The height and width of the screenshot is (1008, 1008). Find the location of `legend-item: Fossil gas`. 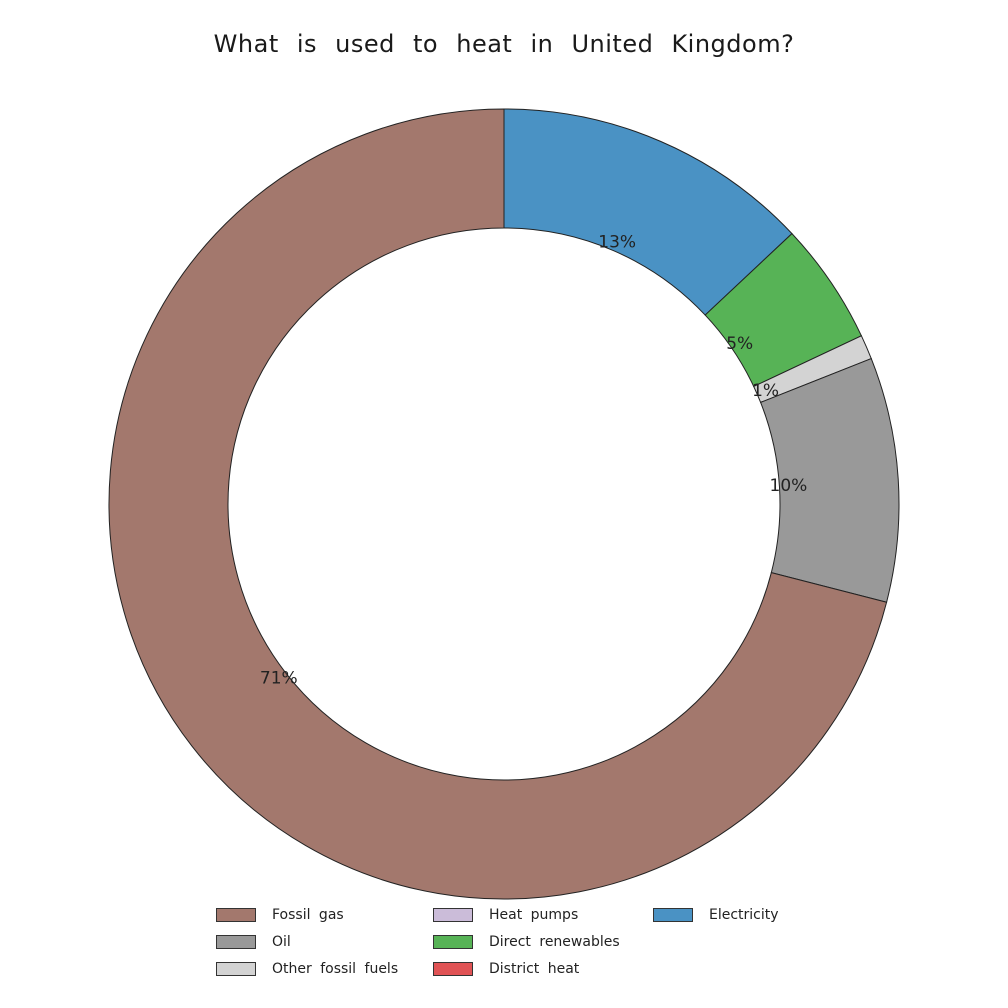

legend-item: Fossil gas is located at coordinates (280, 915).